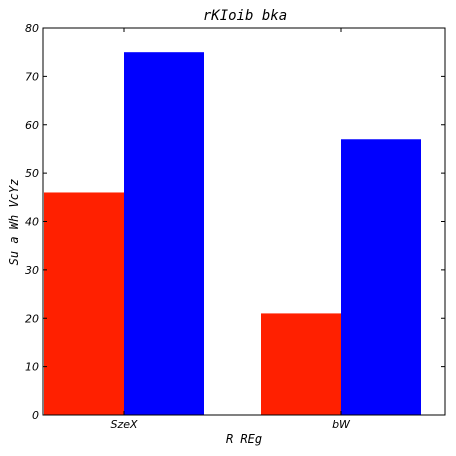  What do you see at coordinates (124, 424) in the screenshot?
I see `x-tick-label: SzeX` at bounding box center [124, 424].